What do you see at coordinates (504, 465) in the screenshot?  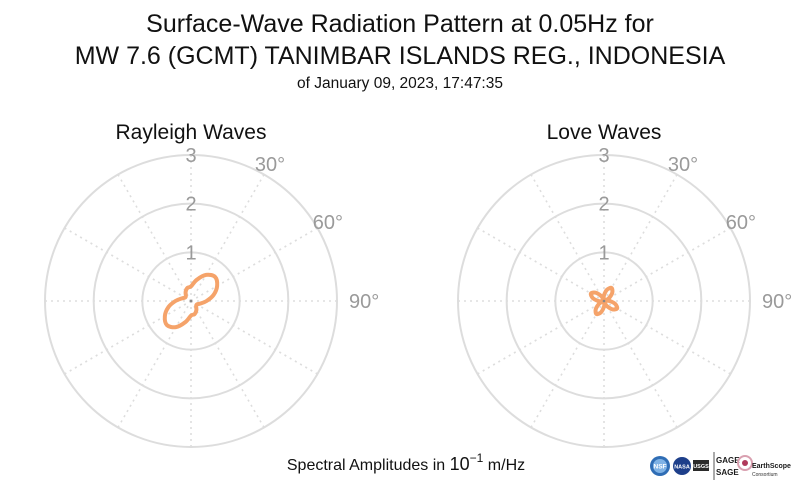 I see `caption-unit: m/Hz` at bounding box center [504, 465].